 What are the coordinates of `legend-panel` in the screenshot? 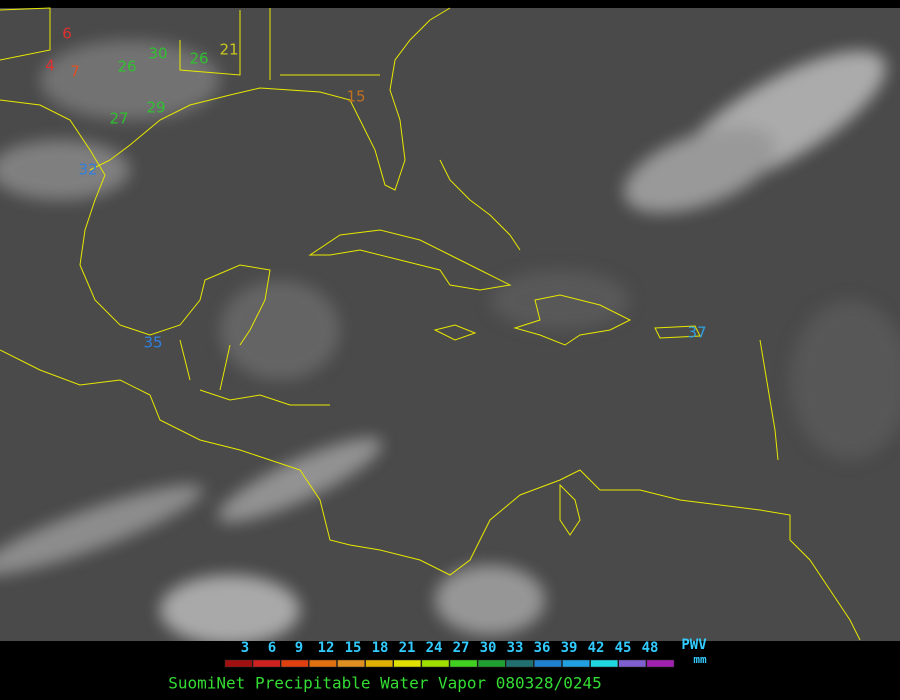 It's located at (450, 670).